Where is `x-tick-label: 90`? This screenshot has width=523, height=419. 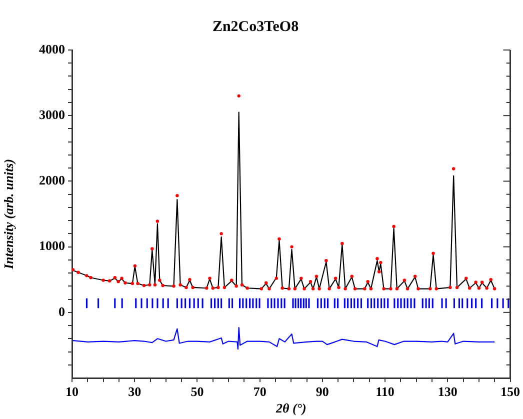 x-tick-label: 90 is located at coordinates (322, 392).